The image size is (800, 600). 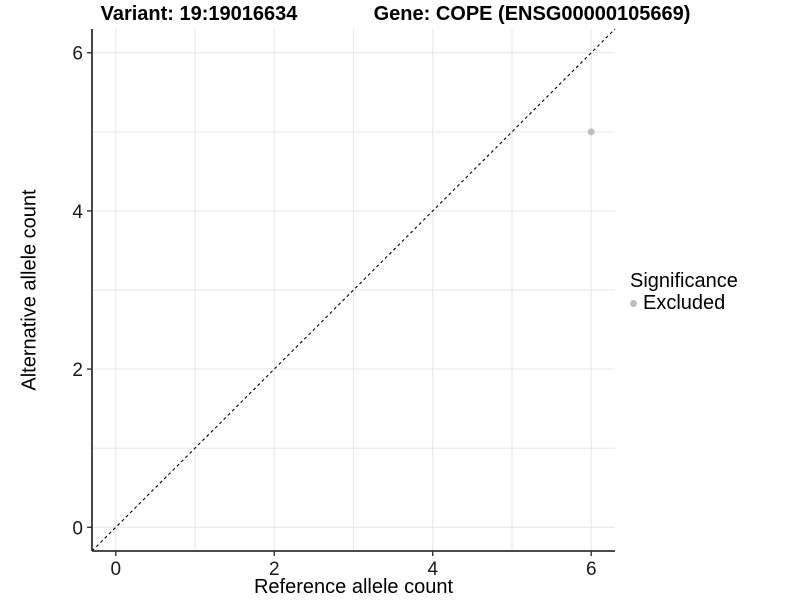 I want to click on y-tick-label: 2, so click(x=77, y=370).